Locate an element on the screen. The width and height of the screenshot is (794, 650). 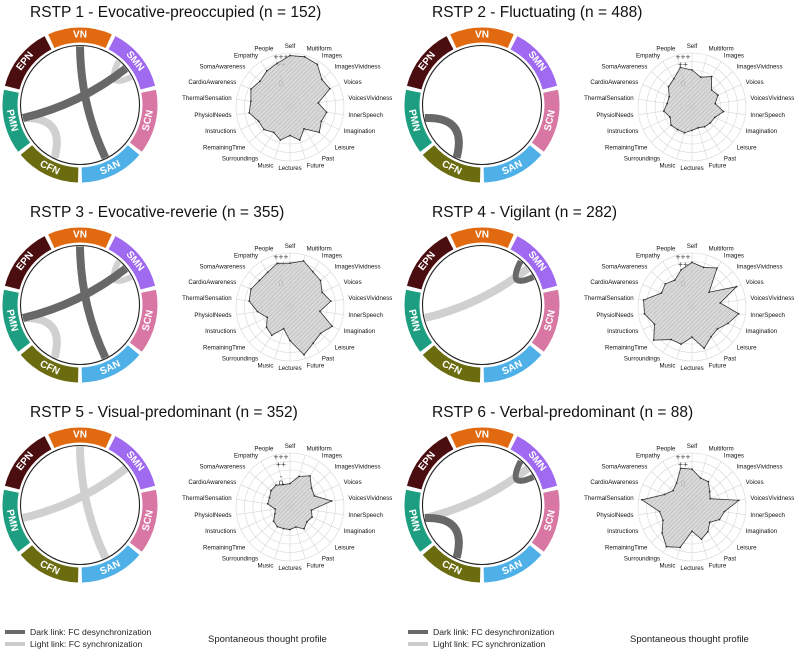
radar-point-multiform is located at coordinates (303, 260).